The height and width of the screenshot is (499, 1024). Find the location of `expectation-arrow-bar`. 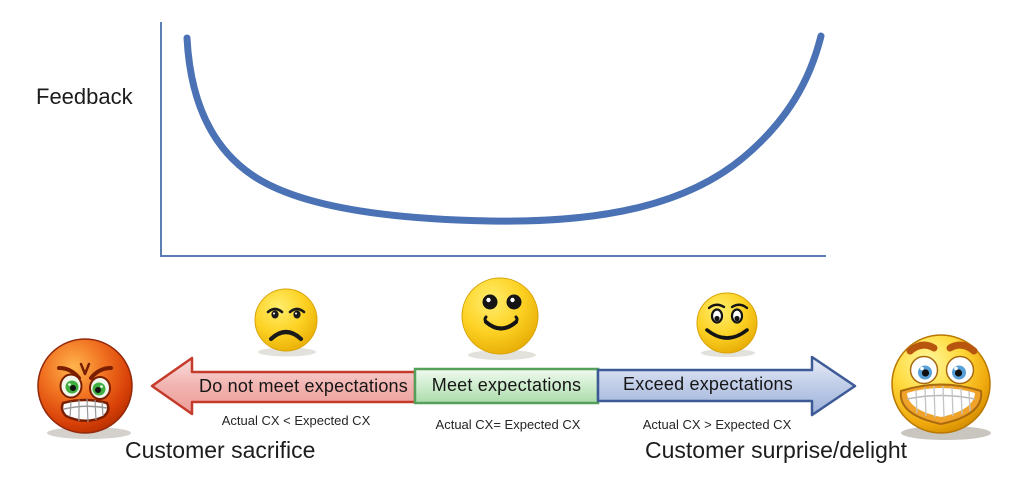

expectation-arrow-bar is located at coordinates (503, 386).